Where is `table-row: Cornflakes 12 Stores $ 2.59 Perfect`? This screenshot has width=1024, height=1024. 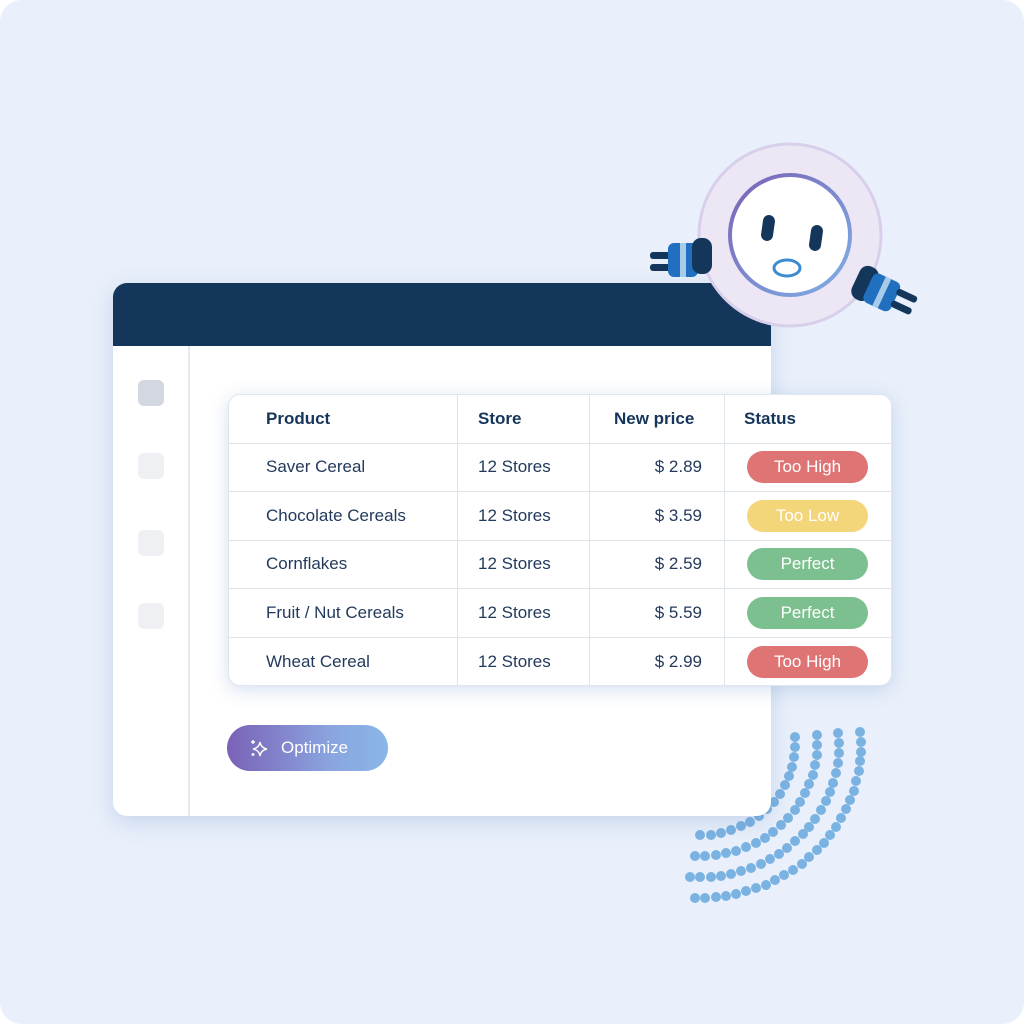
table-row: Cornflakes 12 Stores $ 2.59 Perfect is located at coordinates (560, 564).